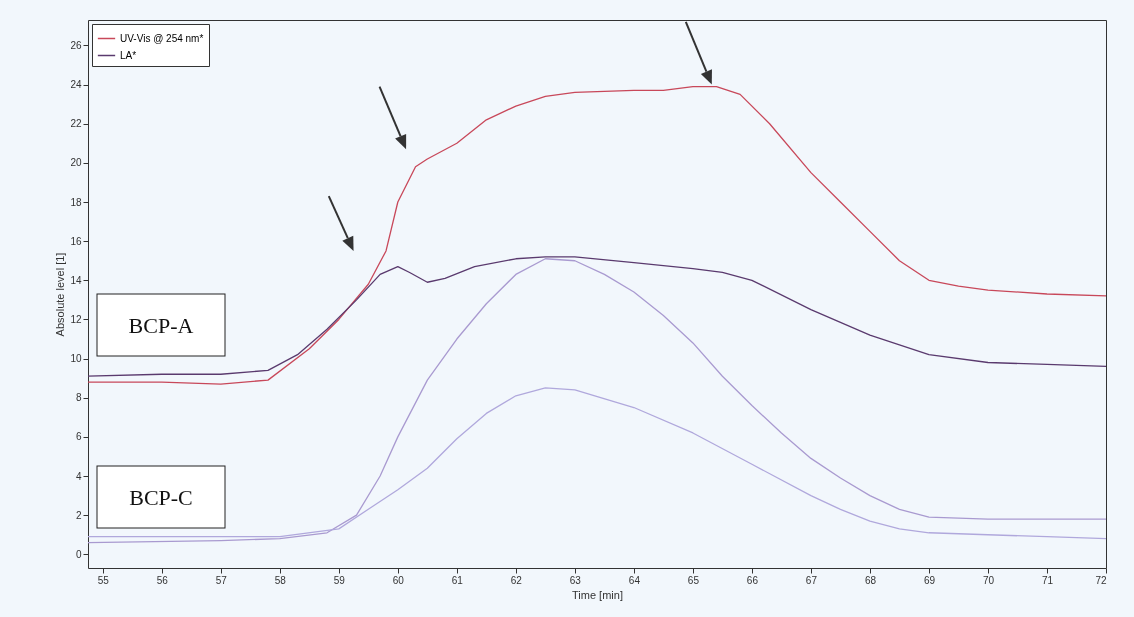 The image size is (1134, 617). What do you see at coordinates (76, 163) in the screenshot?
I see `y-tick-label: 20` at bounding box center [76, 163].